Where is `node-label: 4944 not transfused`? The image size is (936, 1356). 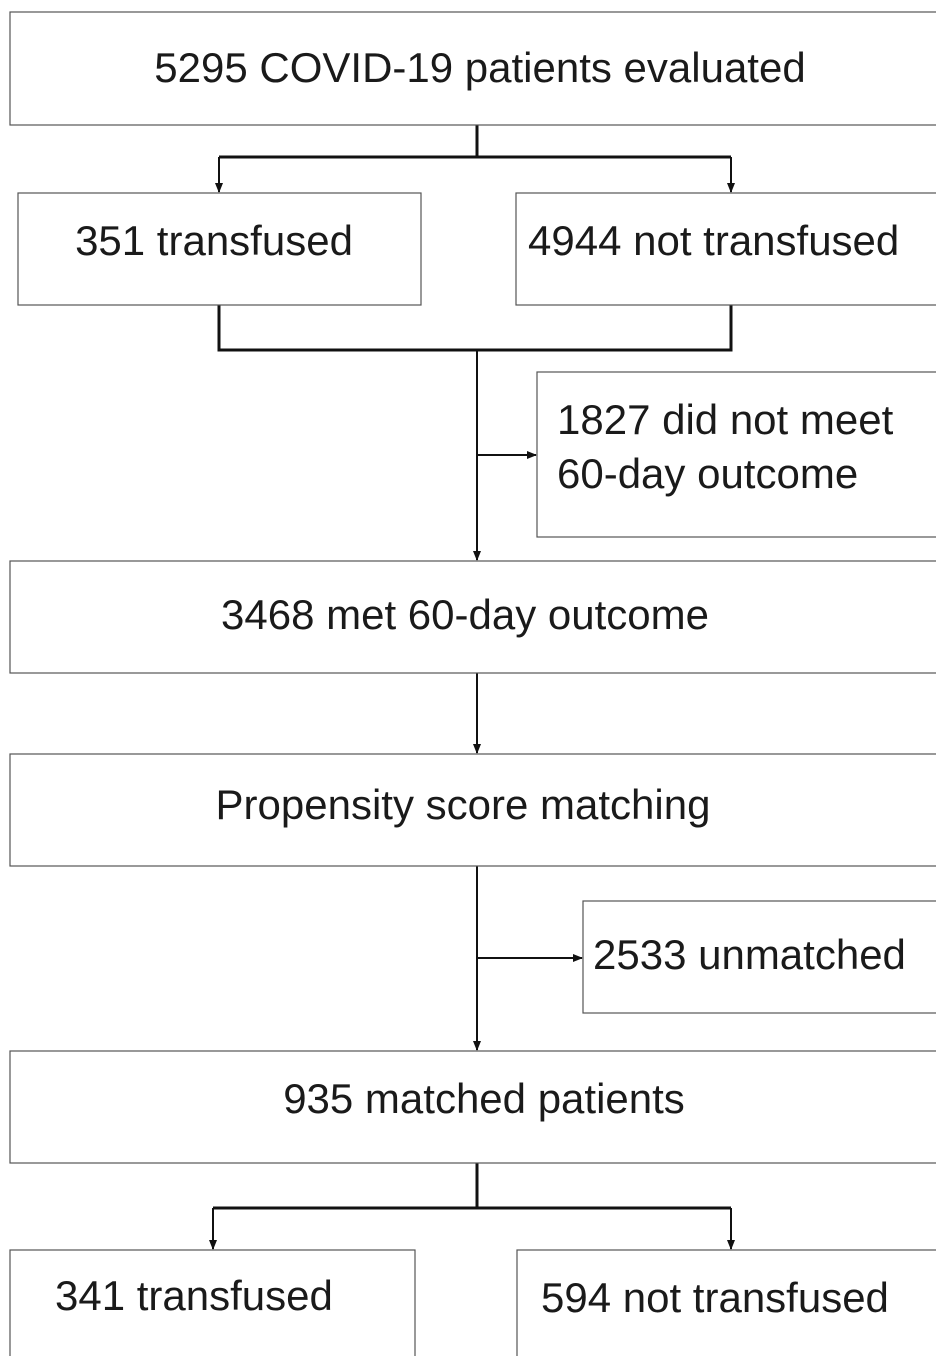 node-label: 4944 not transfused is located at coordinates (713, 240).